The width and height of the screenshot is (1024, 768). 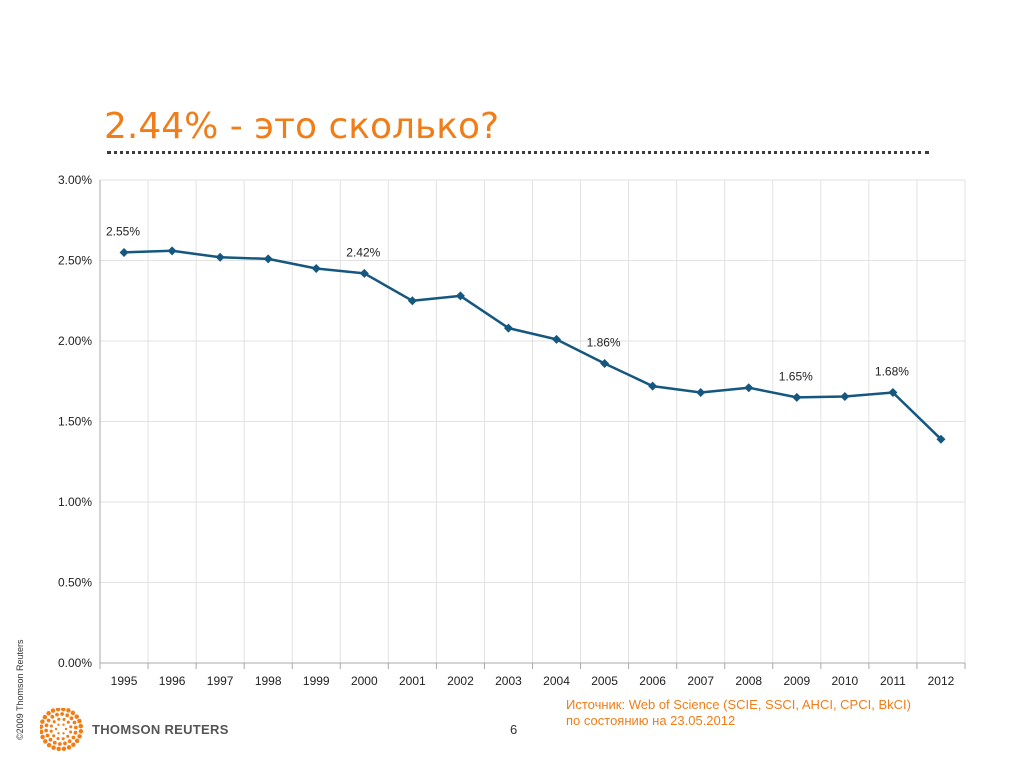 What do you see at coordinates (123, 231) in the screenshot?
I see `data-label: 2.55%` at bounding box center [123, 231].